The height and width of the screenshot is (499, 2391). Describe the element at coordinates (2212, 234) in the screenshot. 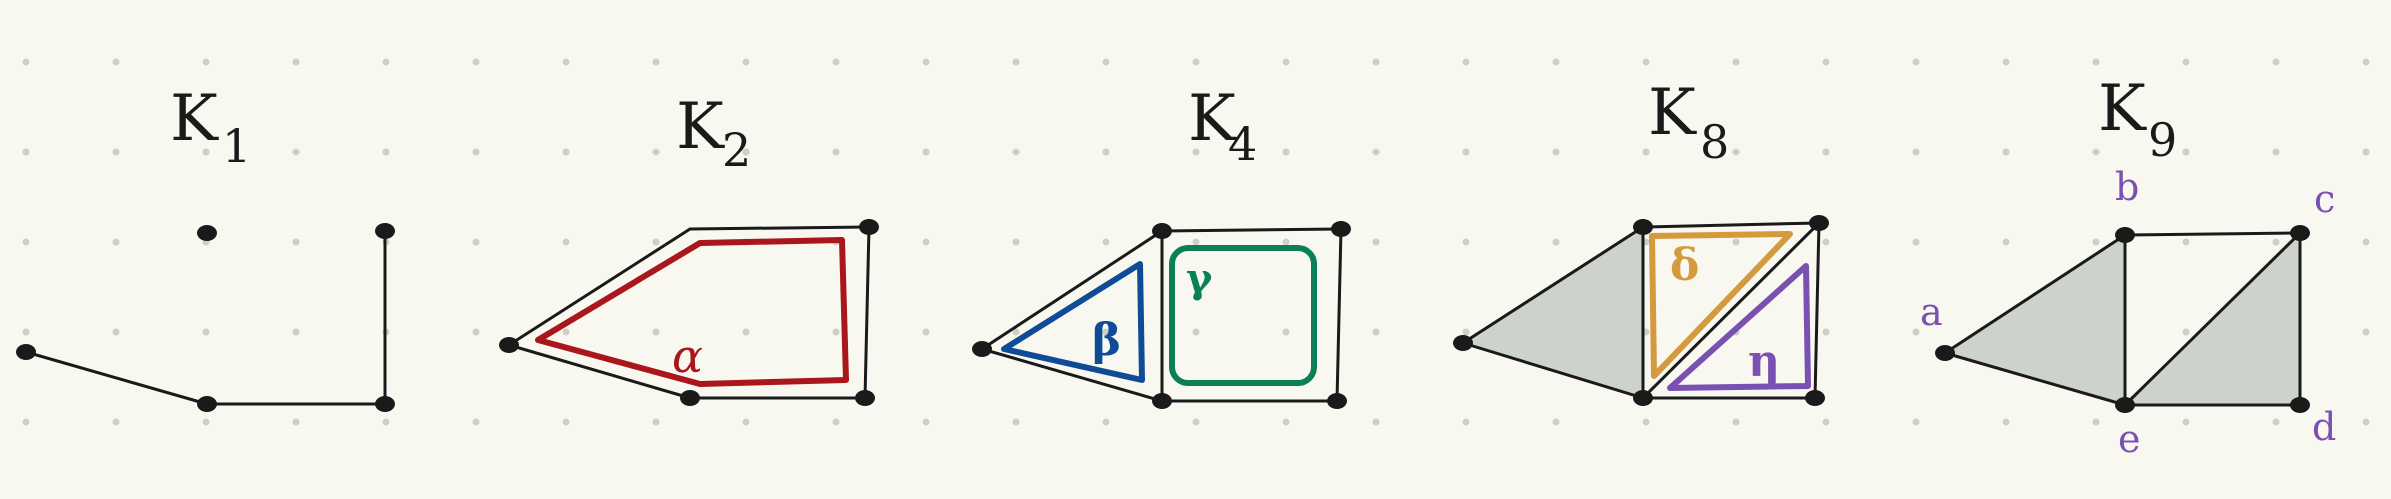

I see `k9-edge-bc` at that location.